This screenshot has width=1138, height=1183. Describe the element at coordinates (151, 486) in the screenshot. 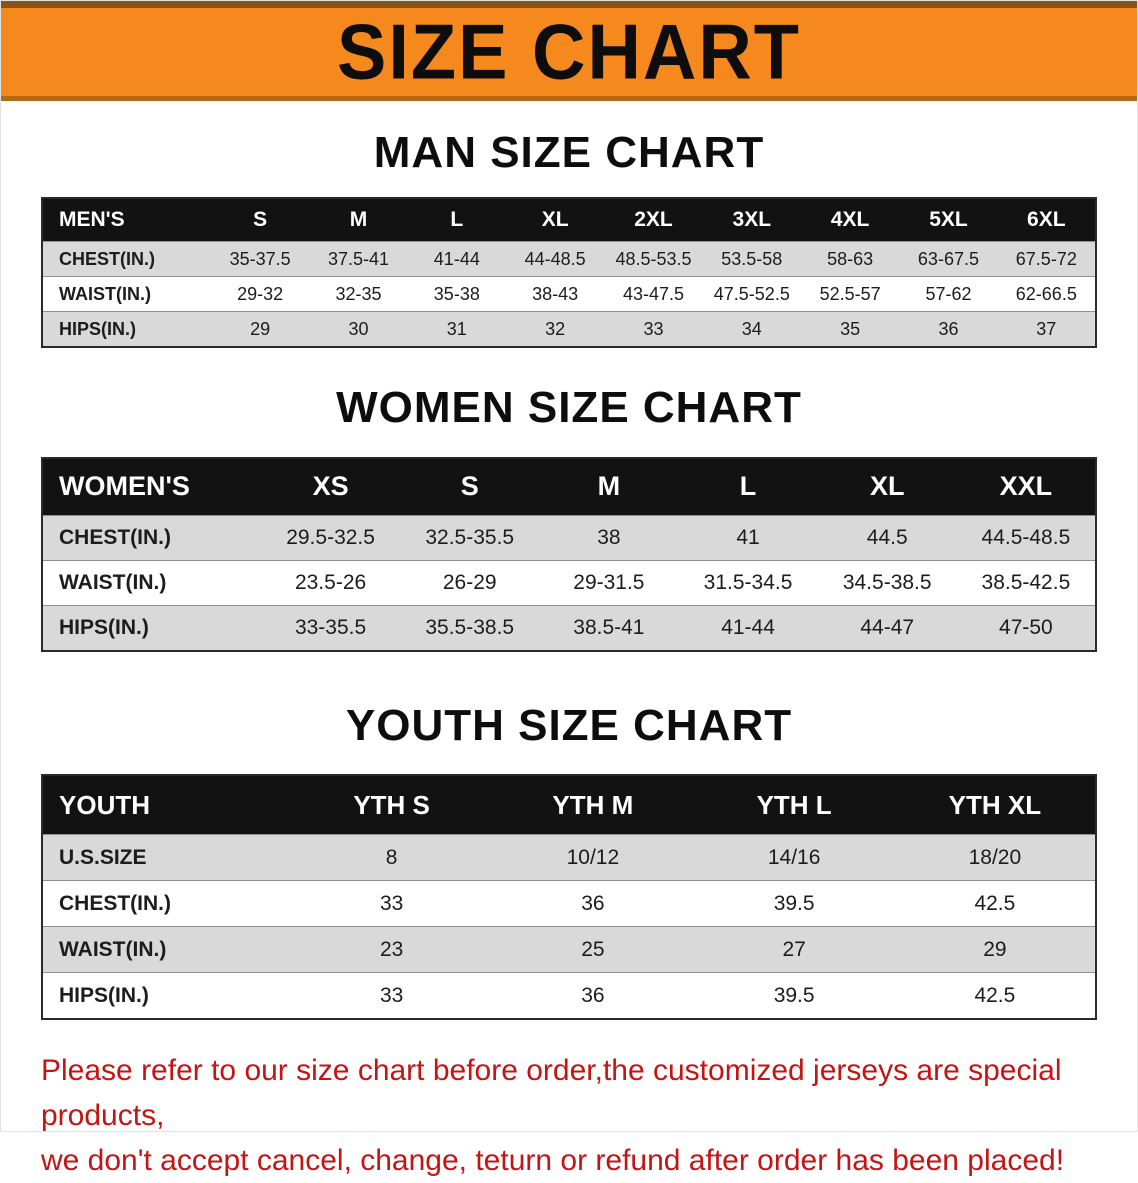

I see `table-corner-label: WOMEN'S` at that location.